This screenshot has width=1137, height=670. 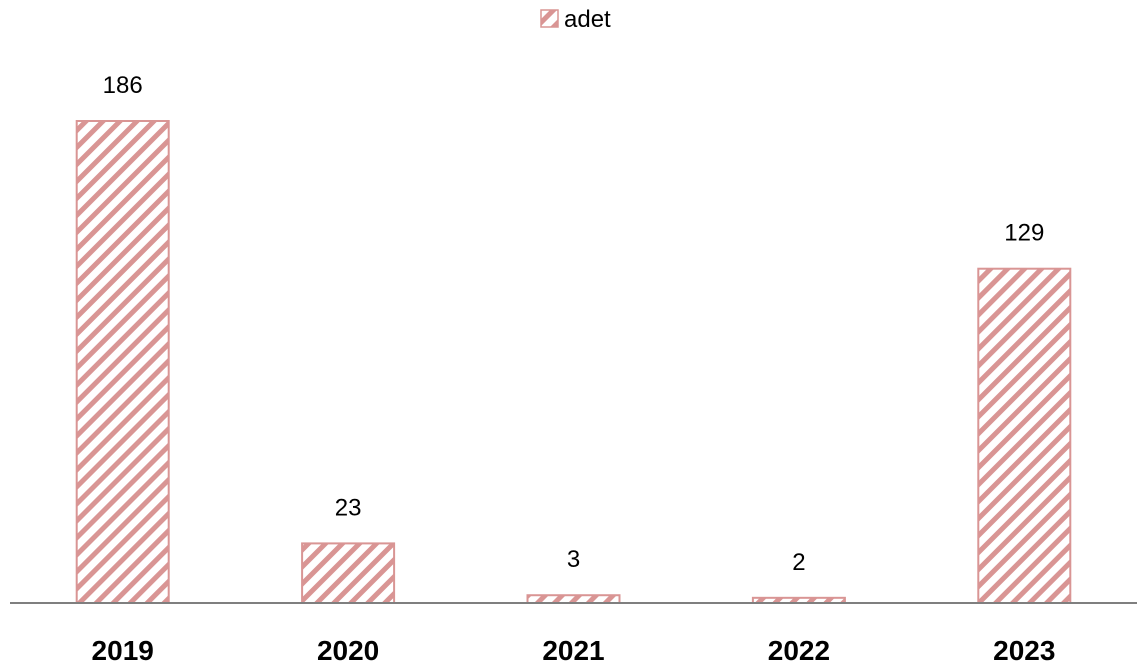 I want to click on x-tick-labels-group: 2019 2020 2021 2022 2023, so click(x=574, y=650).